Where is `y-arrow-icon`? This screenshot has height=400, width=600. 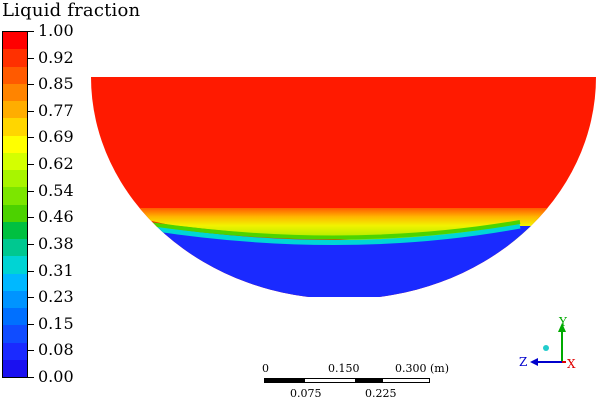 y-arrow-icon is located at coordinates (562, 327).